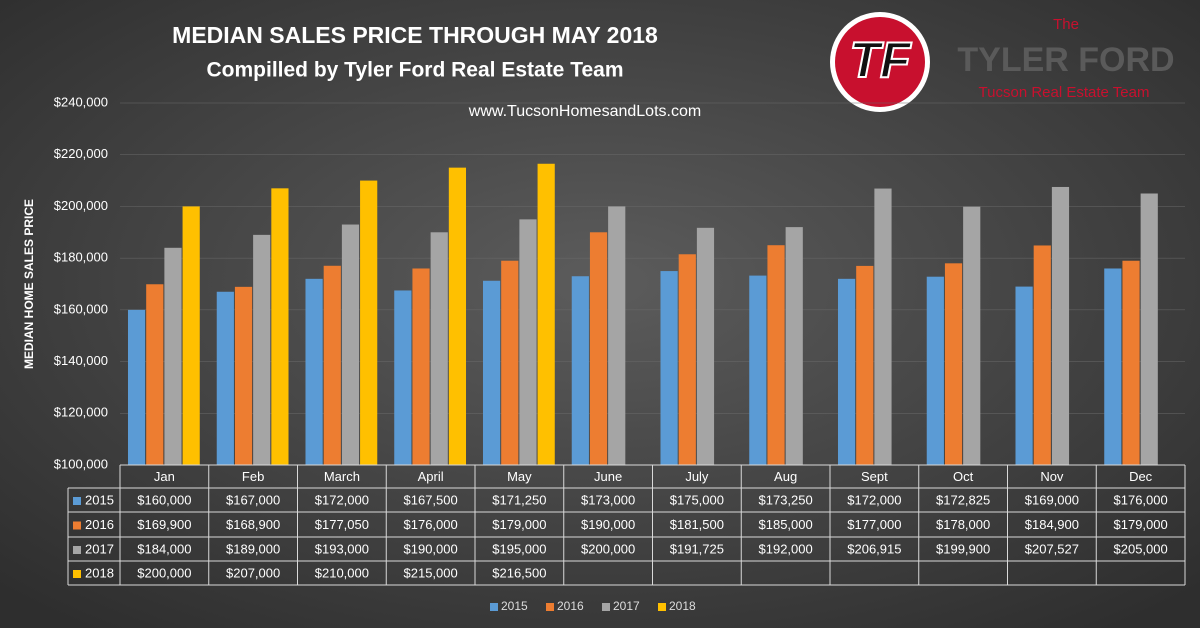 The image size is (1200, 628). I want to click on table-value: $207,527, so click(1052, 548).